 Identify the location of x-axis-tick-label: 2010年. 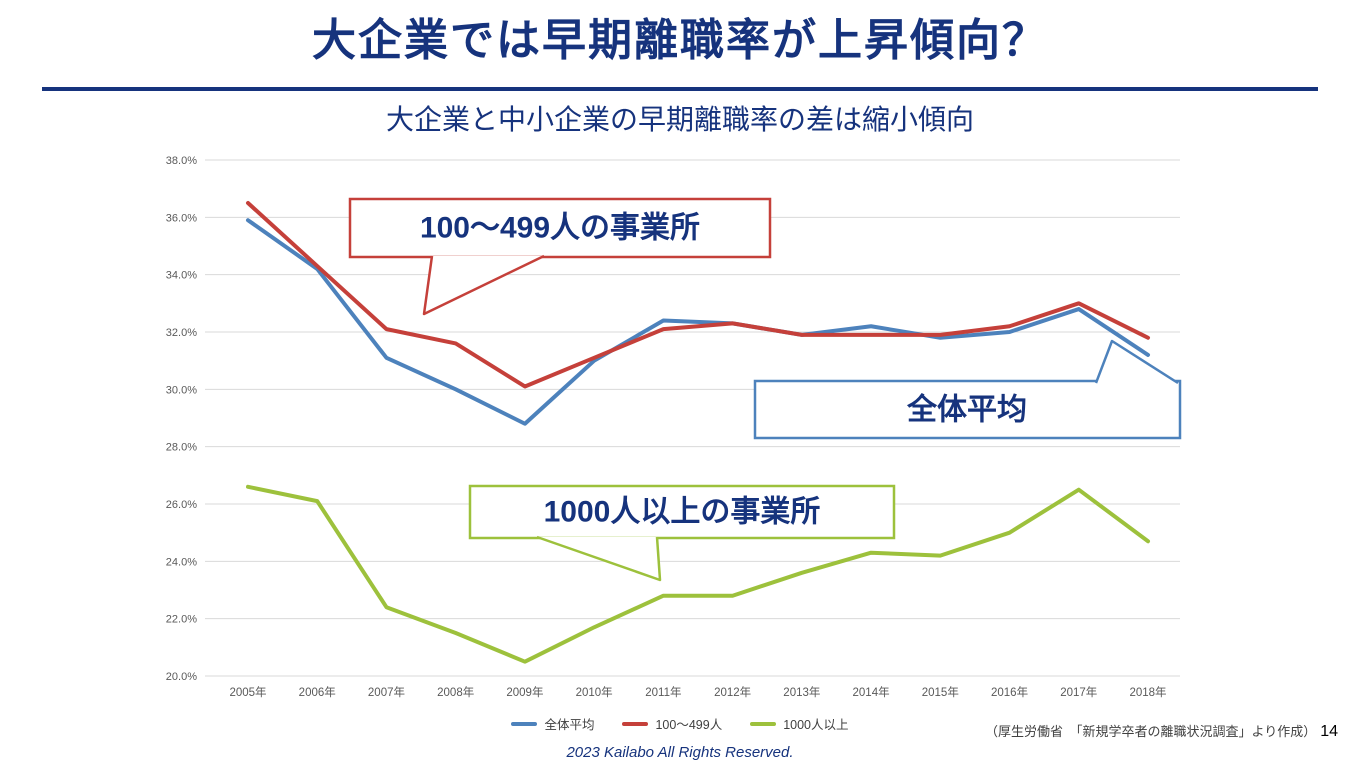
(594, 692).